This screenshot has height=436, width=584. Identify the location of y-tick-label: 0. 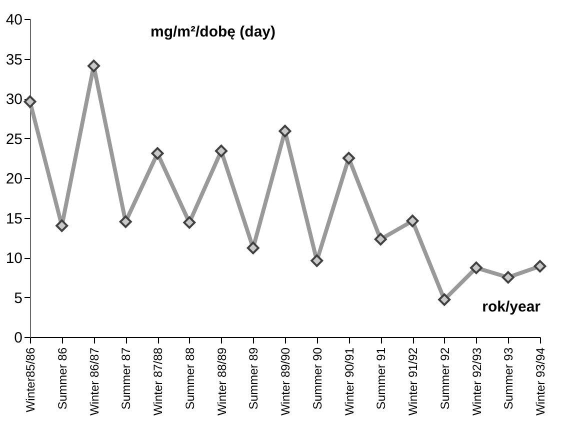
(18, 338).